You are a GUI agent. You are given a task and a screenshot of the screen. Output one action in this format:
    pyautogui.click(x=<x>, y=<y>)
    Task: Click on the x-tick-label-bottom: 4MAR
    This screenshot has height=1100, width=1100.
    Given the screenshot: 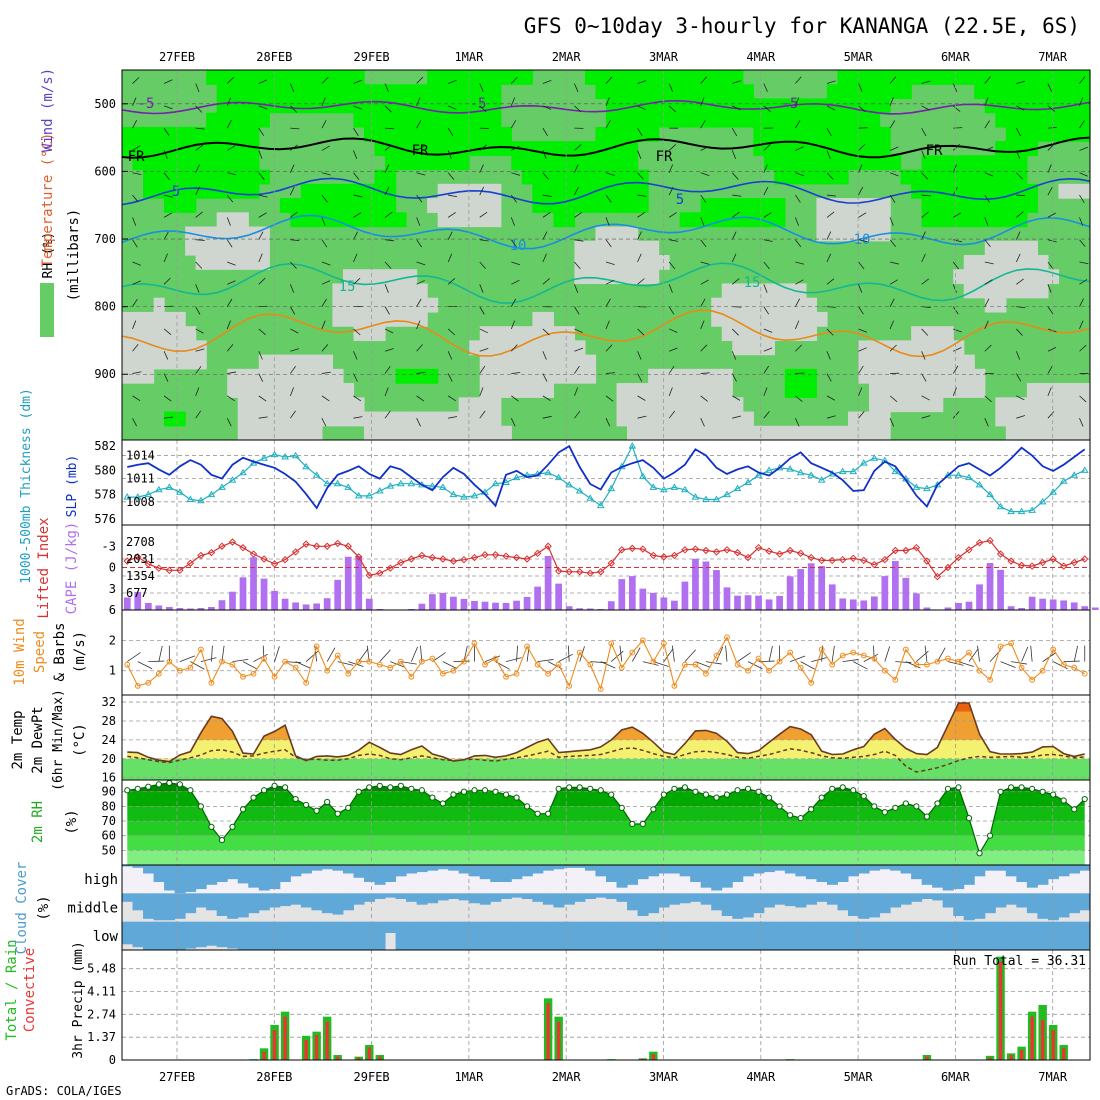 What is the action you would take?
    pyautogui.click(x=761, y=1077)
    